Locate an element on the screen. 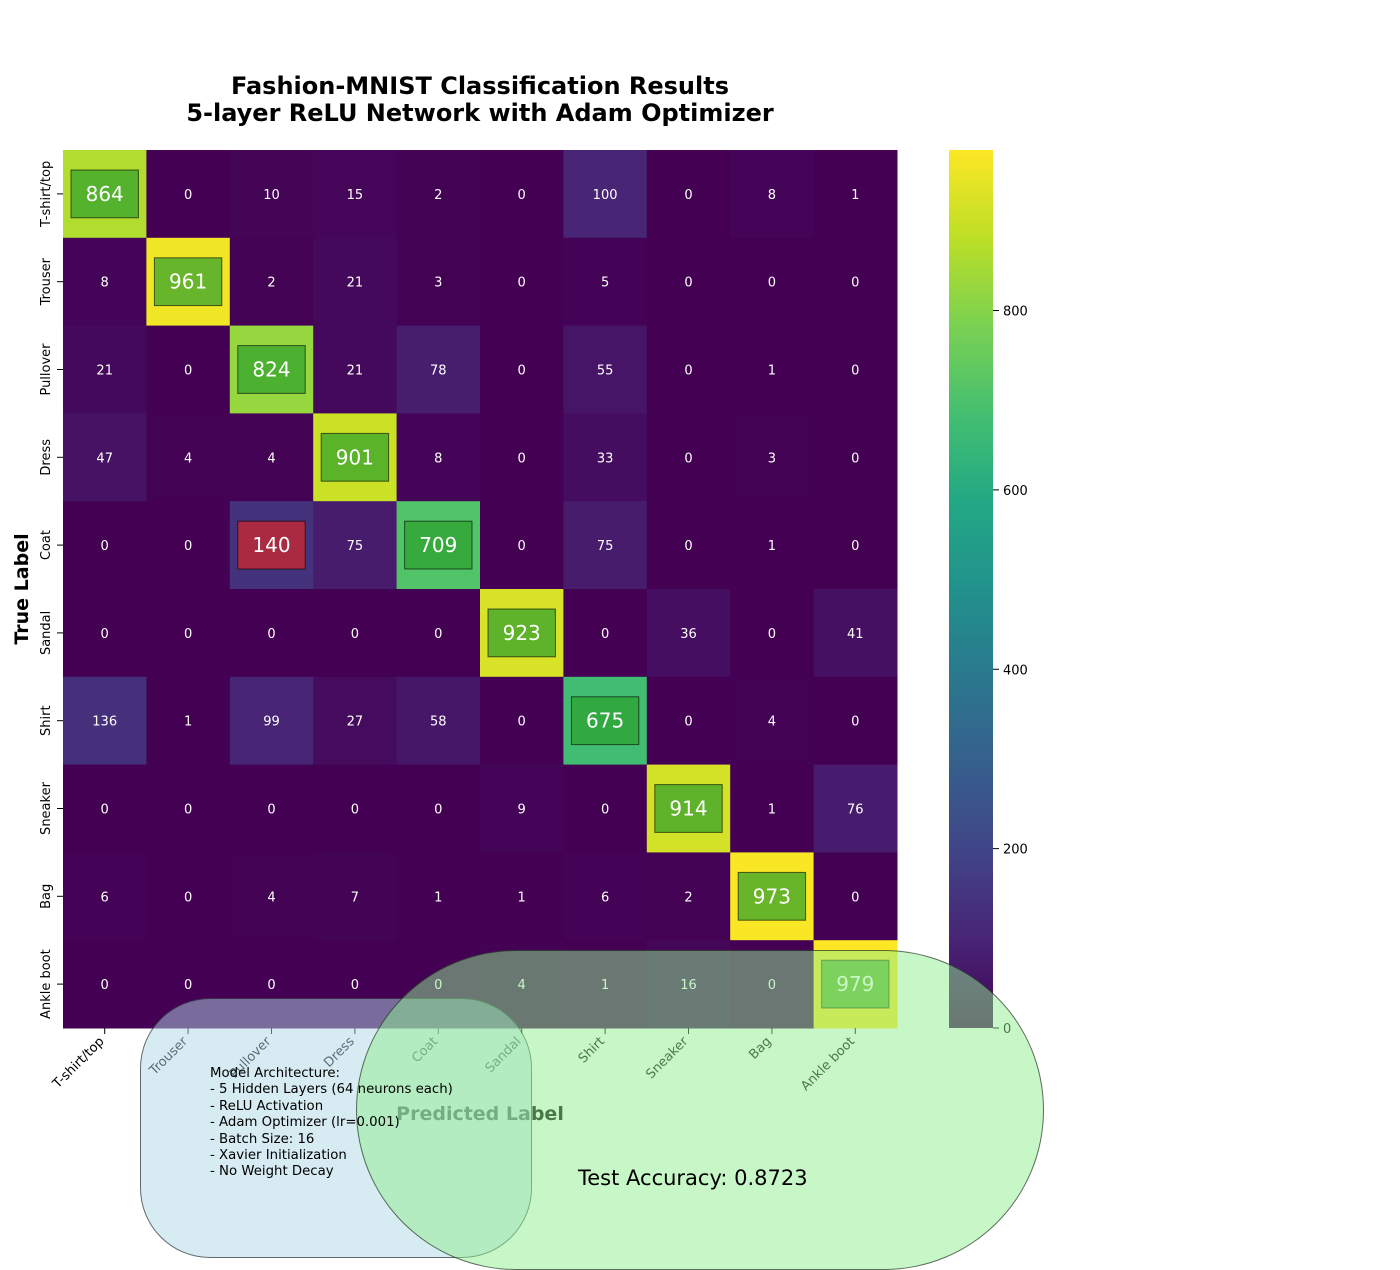 This screenshot has width=1400, height=1270. cell-value-label: 7 is located at coordinates (355, 897).